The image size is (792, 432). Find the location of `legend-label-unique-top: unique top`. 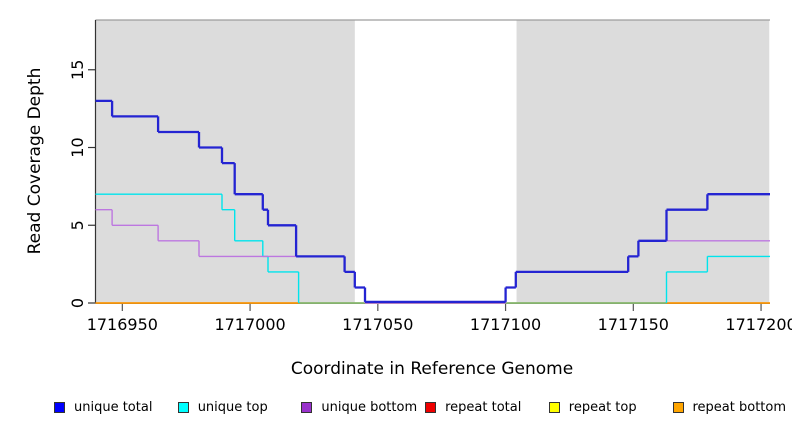

legend-label-unique-top: unique top is located at coordinates (232, 407).